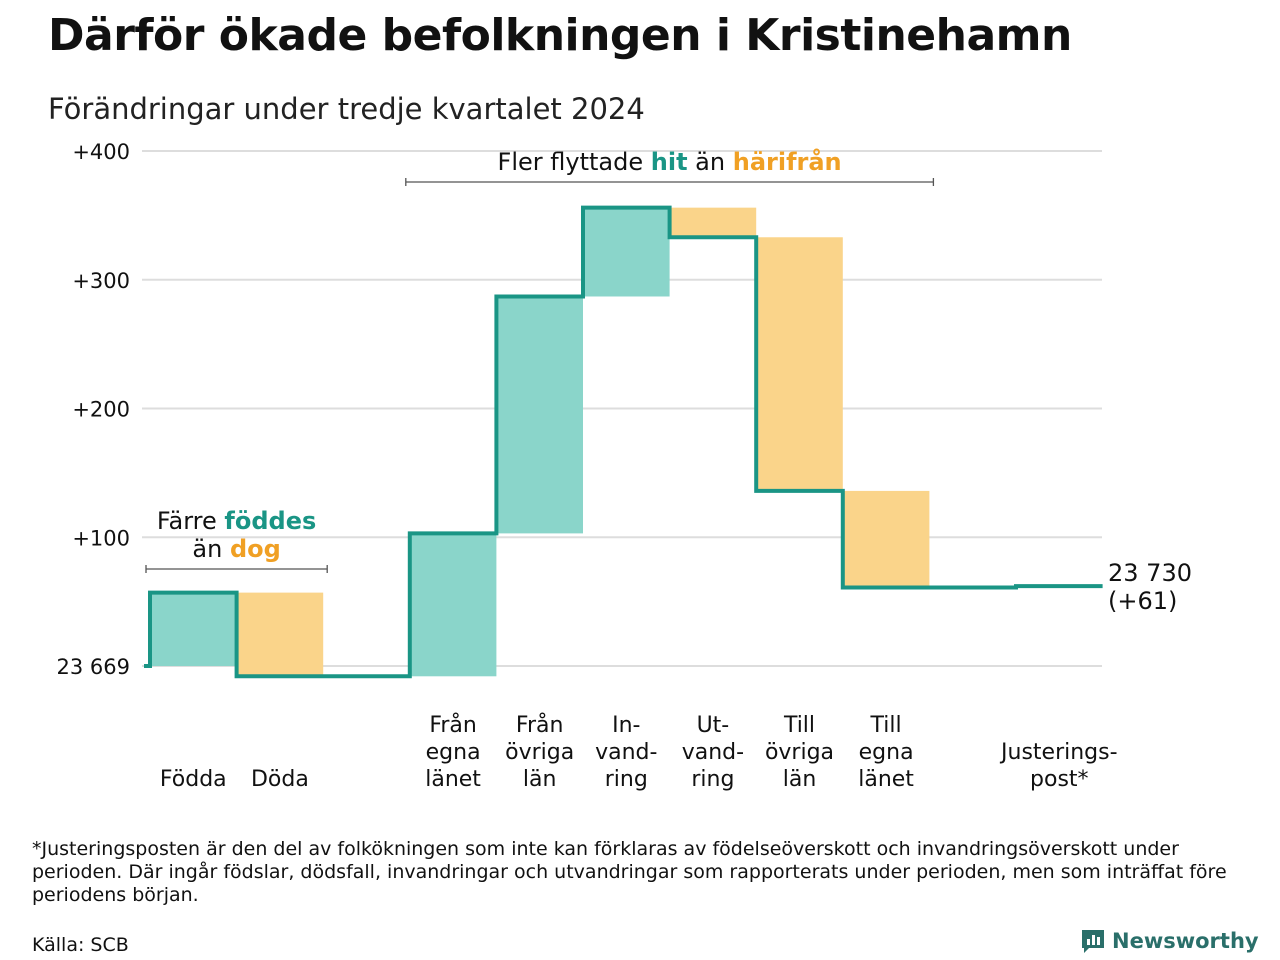  I want to click on annotation-segment: härifrån, so click(787, 161).